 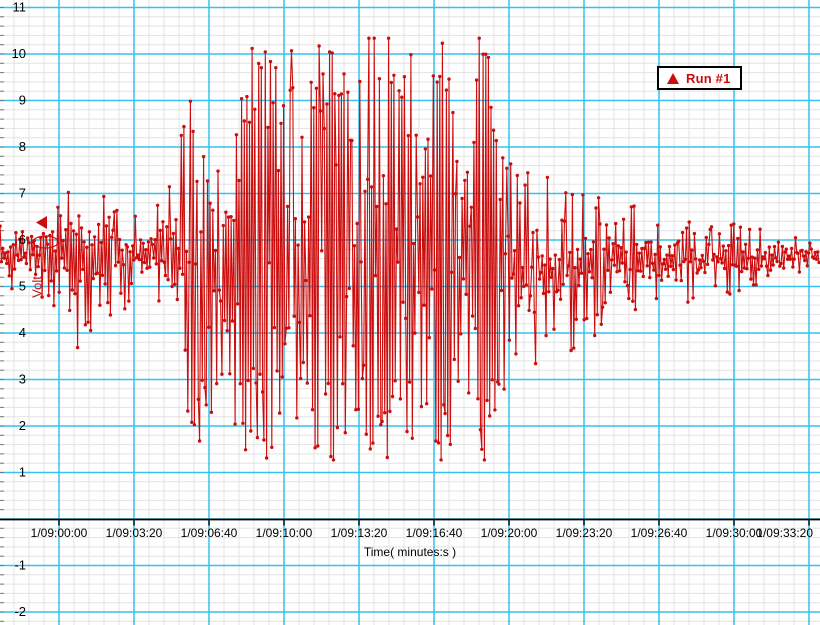 I want to click on y-tick-label: 10, so click(x=19, y=53).